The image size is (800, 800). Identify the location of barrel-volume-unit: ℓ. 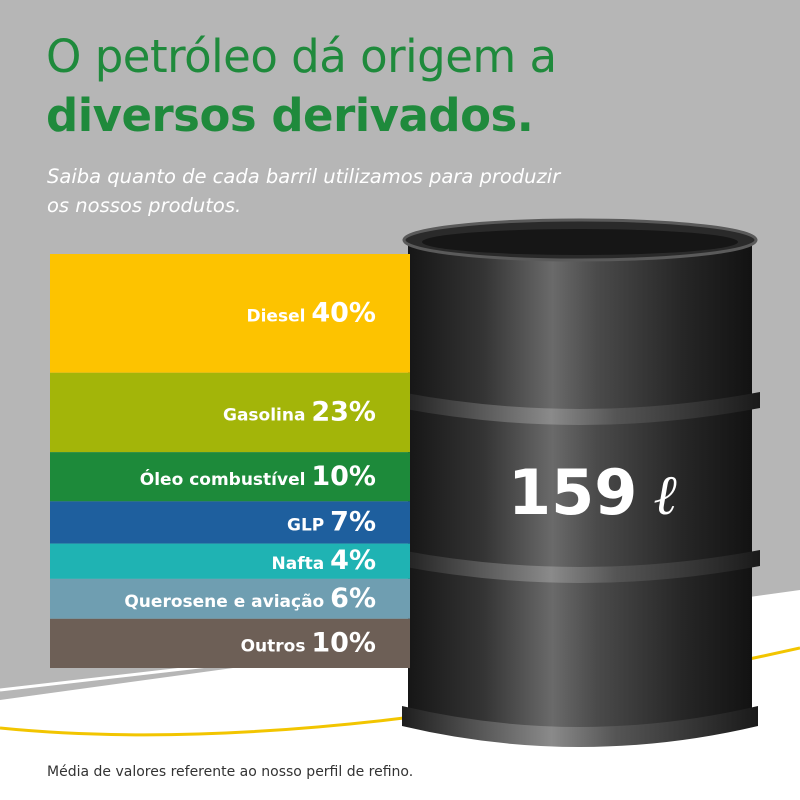
(665, 495).